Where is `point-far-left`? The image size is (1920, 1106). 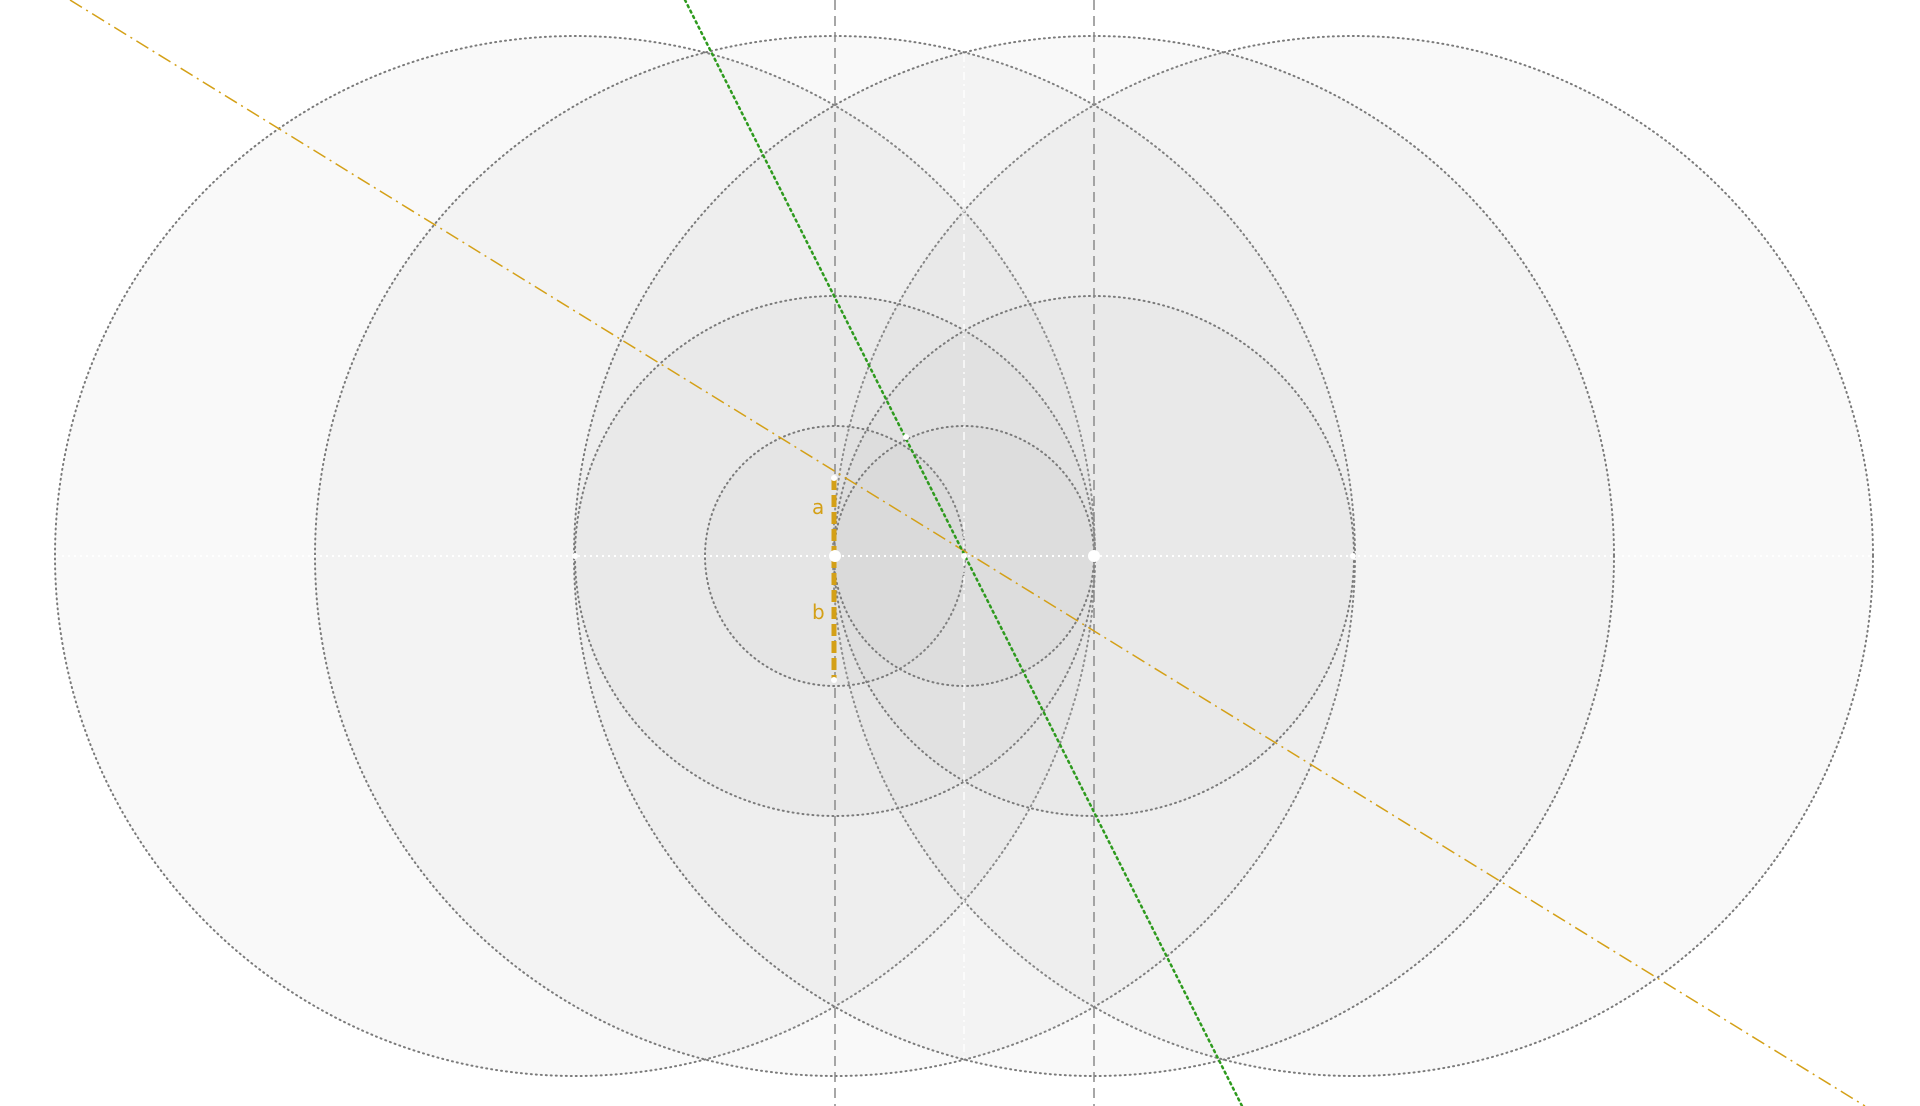 point-far-left is located at coordinates (575, 556).